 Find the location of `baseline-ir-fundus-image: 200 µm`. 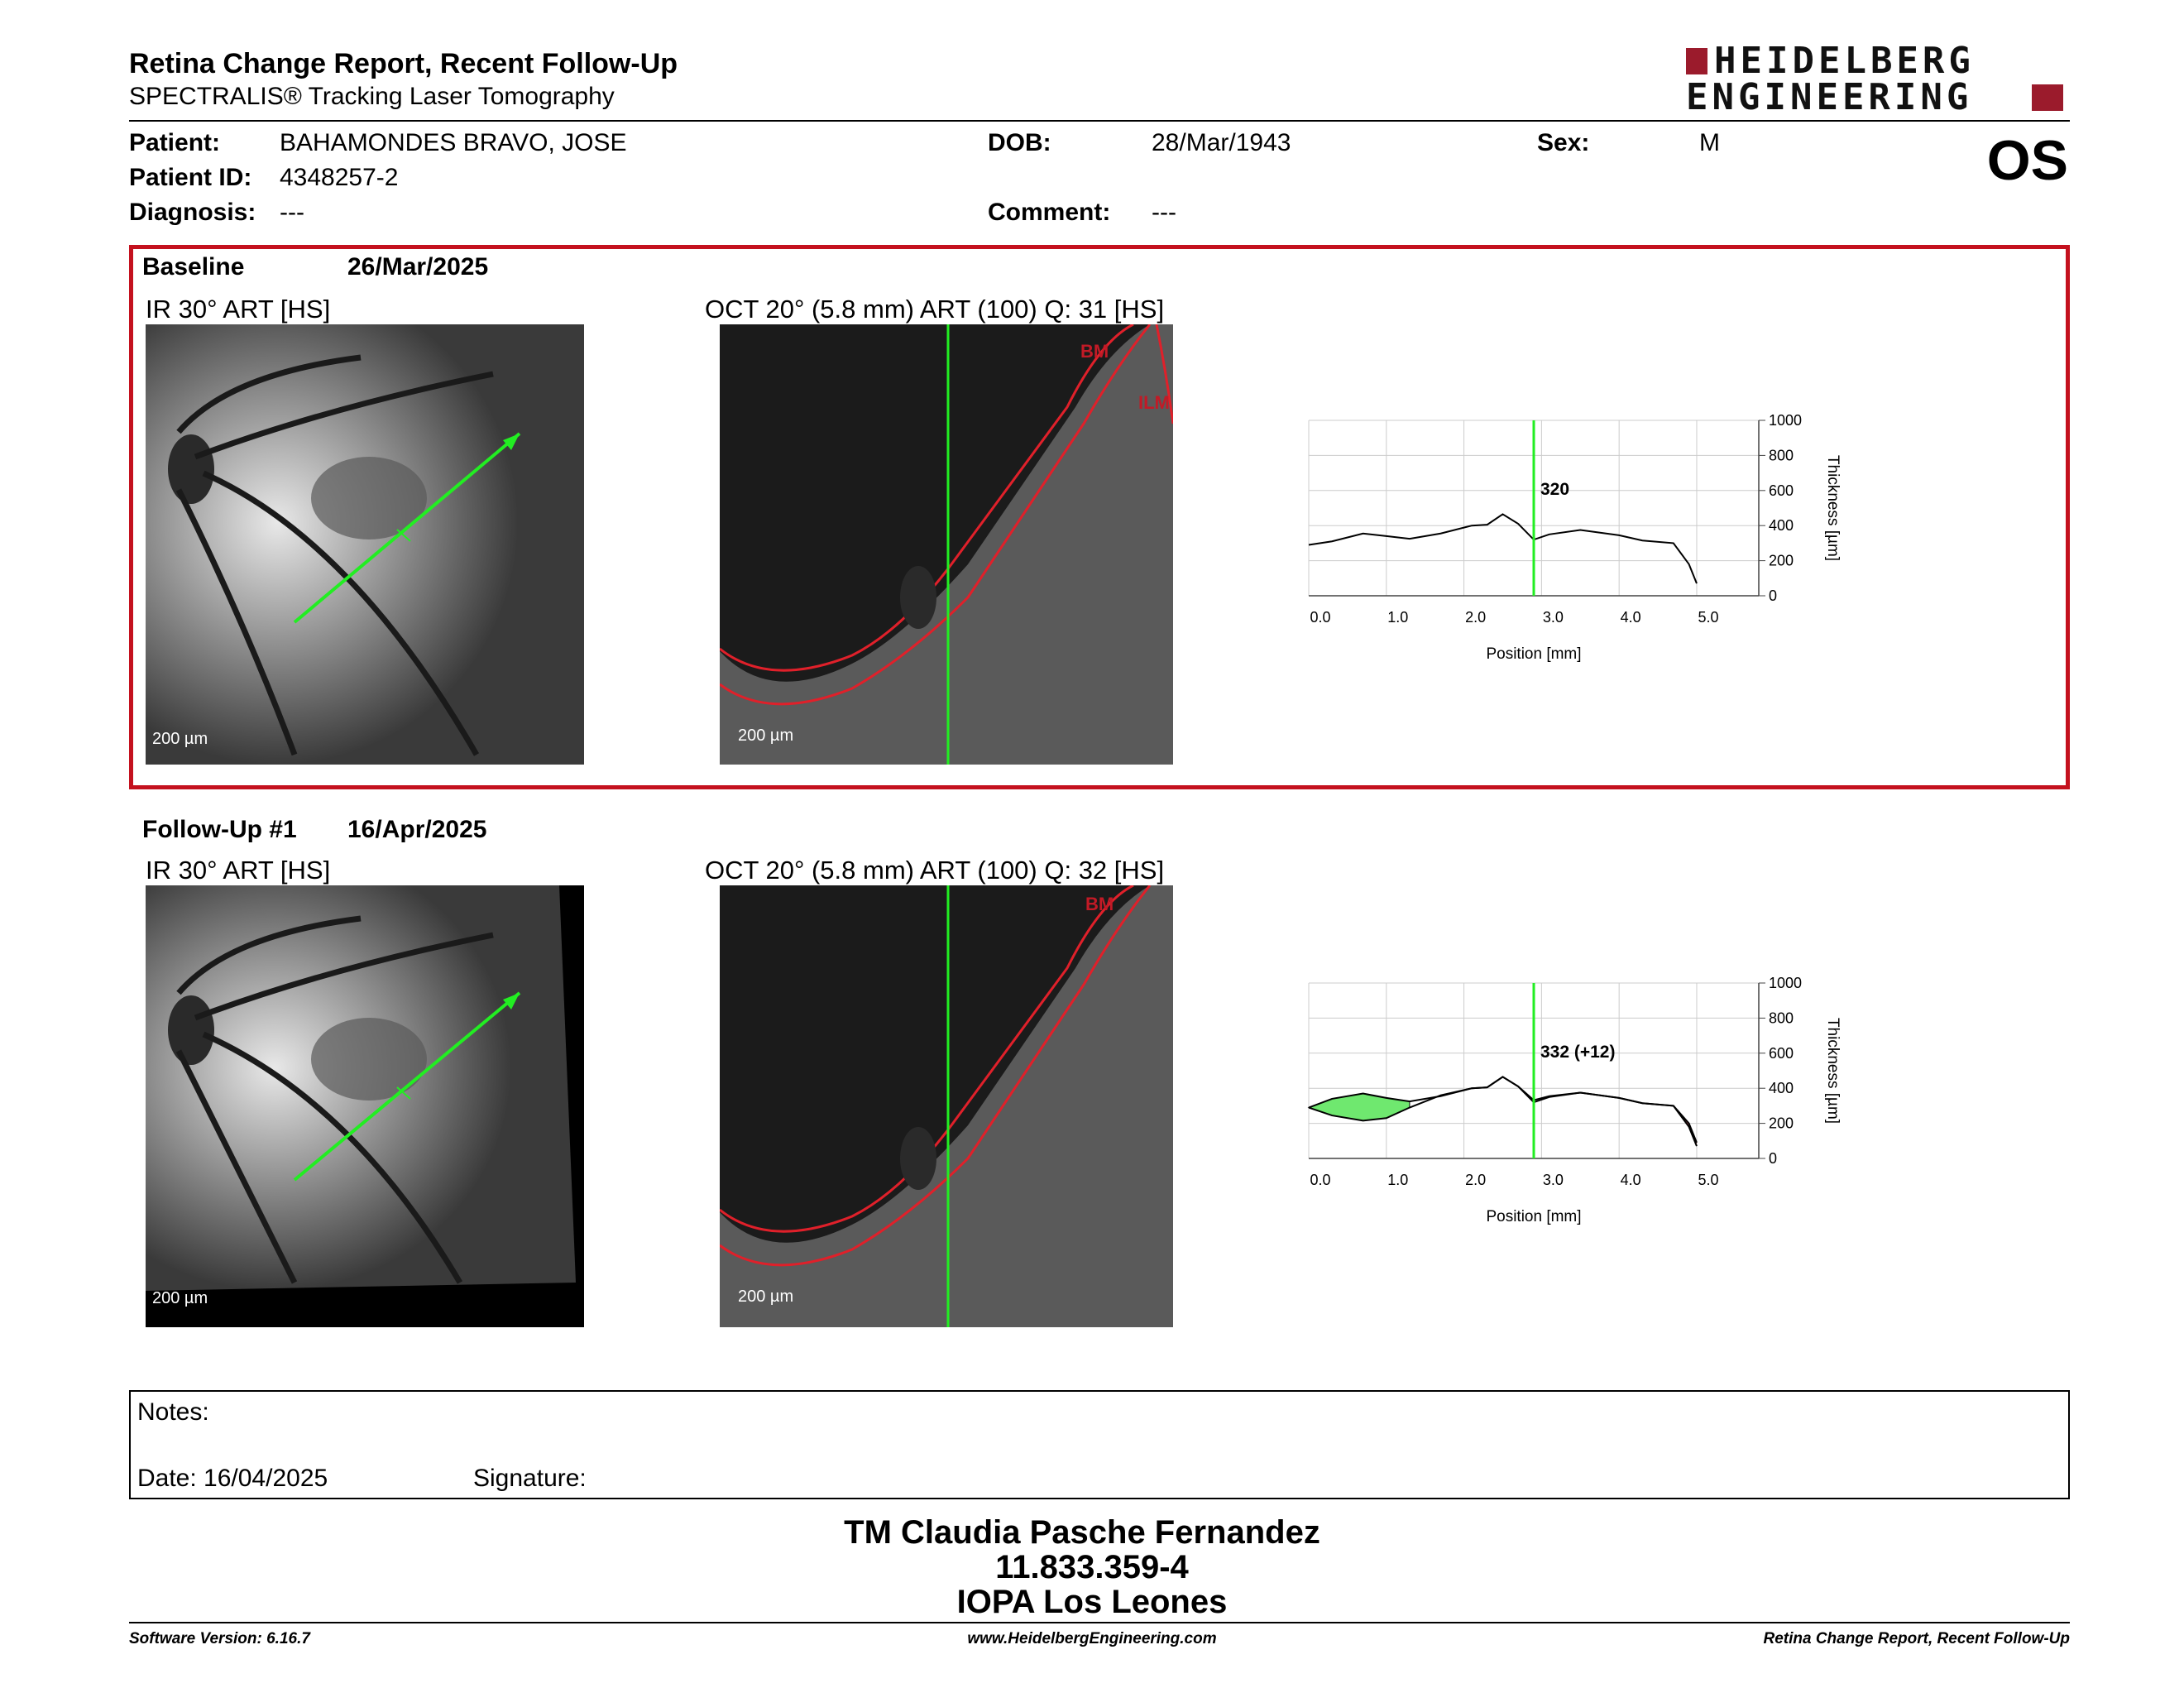

baseline-ir-fundus-image: 200 µm is located at coordinates (365, 544).